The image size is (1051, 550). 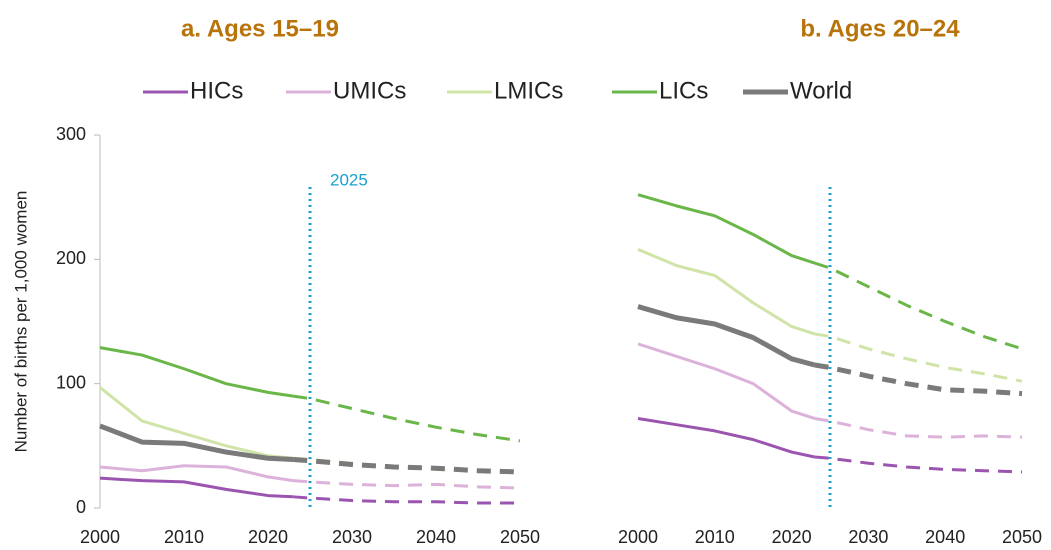 What do you see at coordinates (528, 90) in the screenshot?
I see `legend-label: LMICs` at bounding box center [528, 90].